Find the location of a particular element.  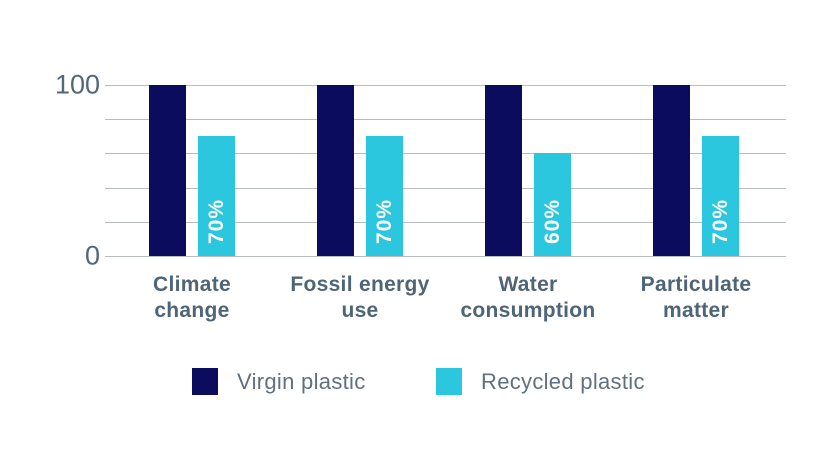

x-label-line: matter is located at coordinates (696, 310).